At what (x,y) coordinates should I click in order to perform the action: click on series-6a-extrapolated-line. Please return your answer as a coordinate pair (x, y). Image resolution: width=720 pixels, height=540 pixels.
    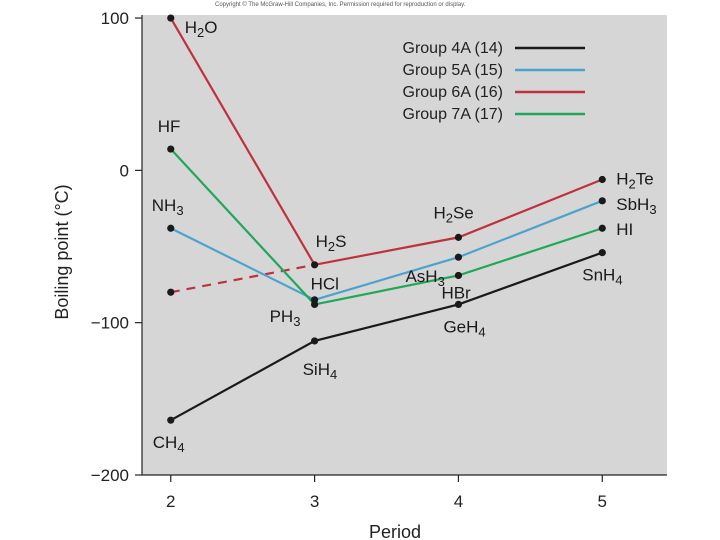
    Looking at the image, I should click on (242, 278).